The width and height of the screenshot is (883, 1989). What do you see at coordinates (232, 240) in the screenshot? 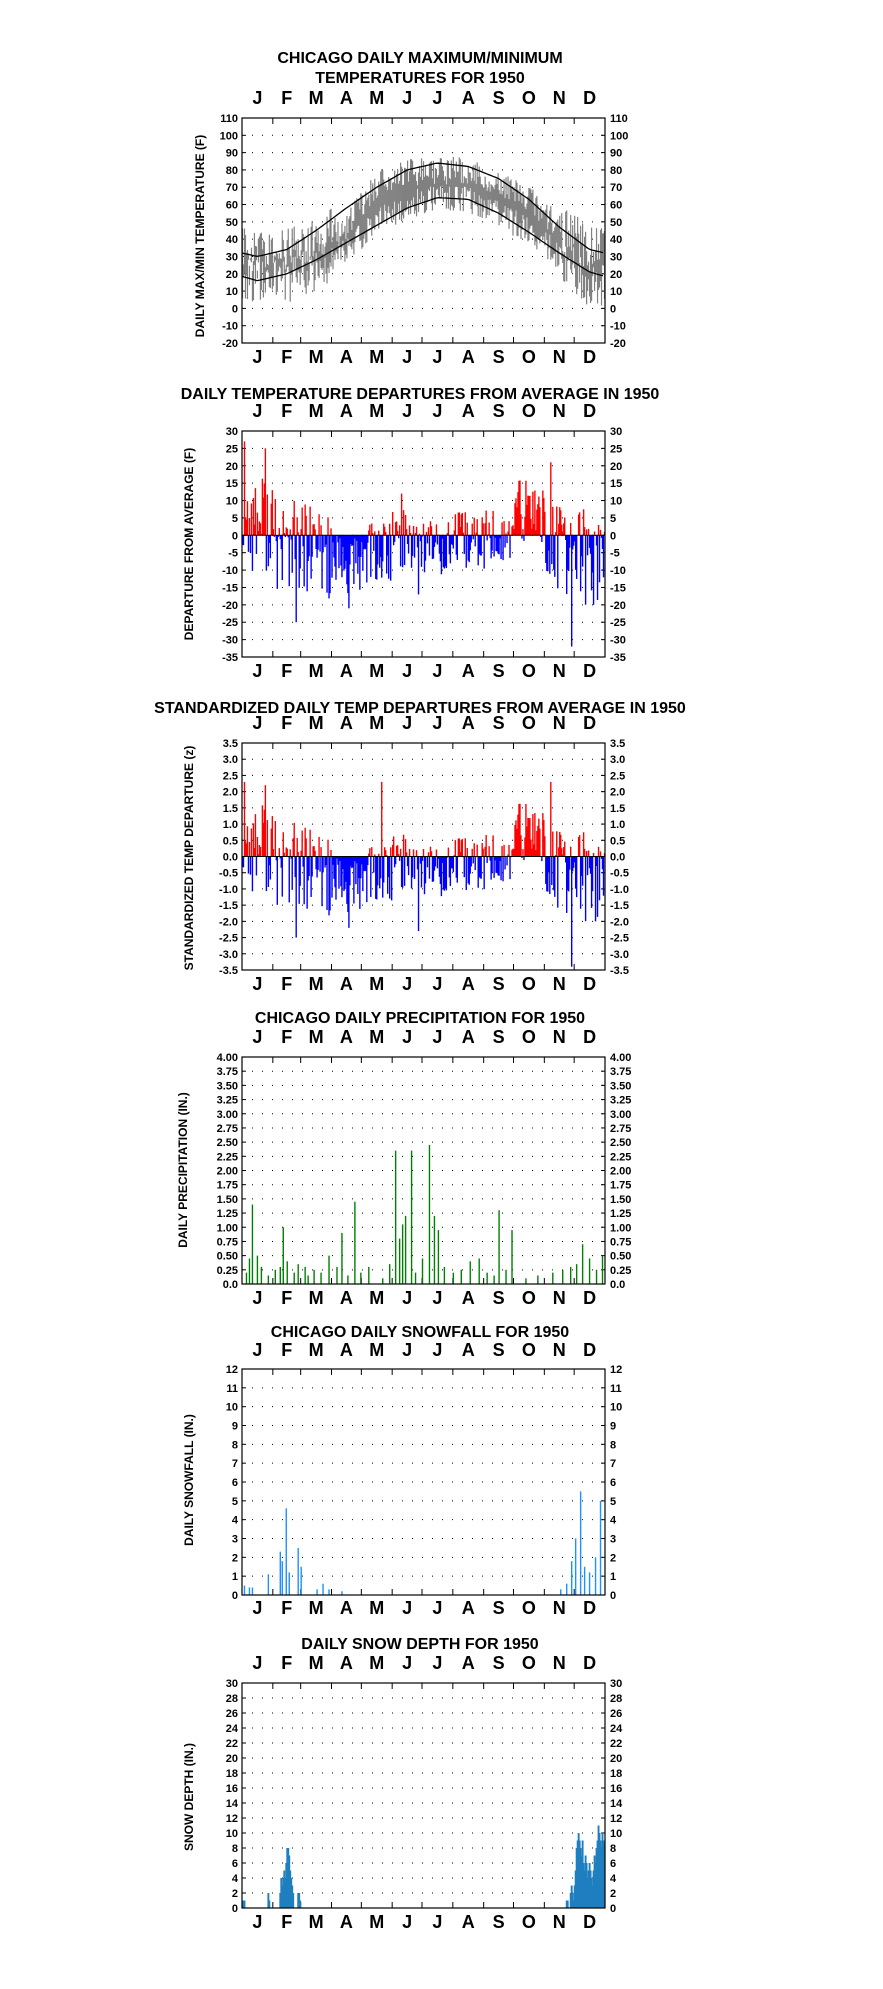
I see `temp-ytick-label-left: 40` at bounding box center [232, 240].